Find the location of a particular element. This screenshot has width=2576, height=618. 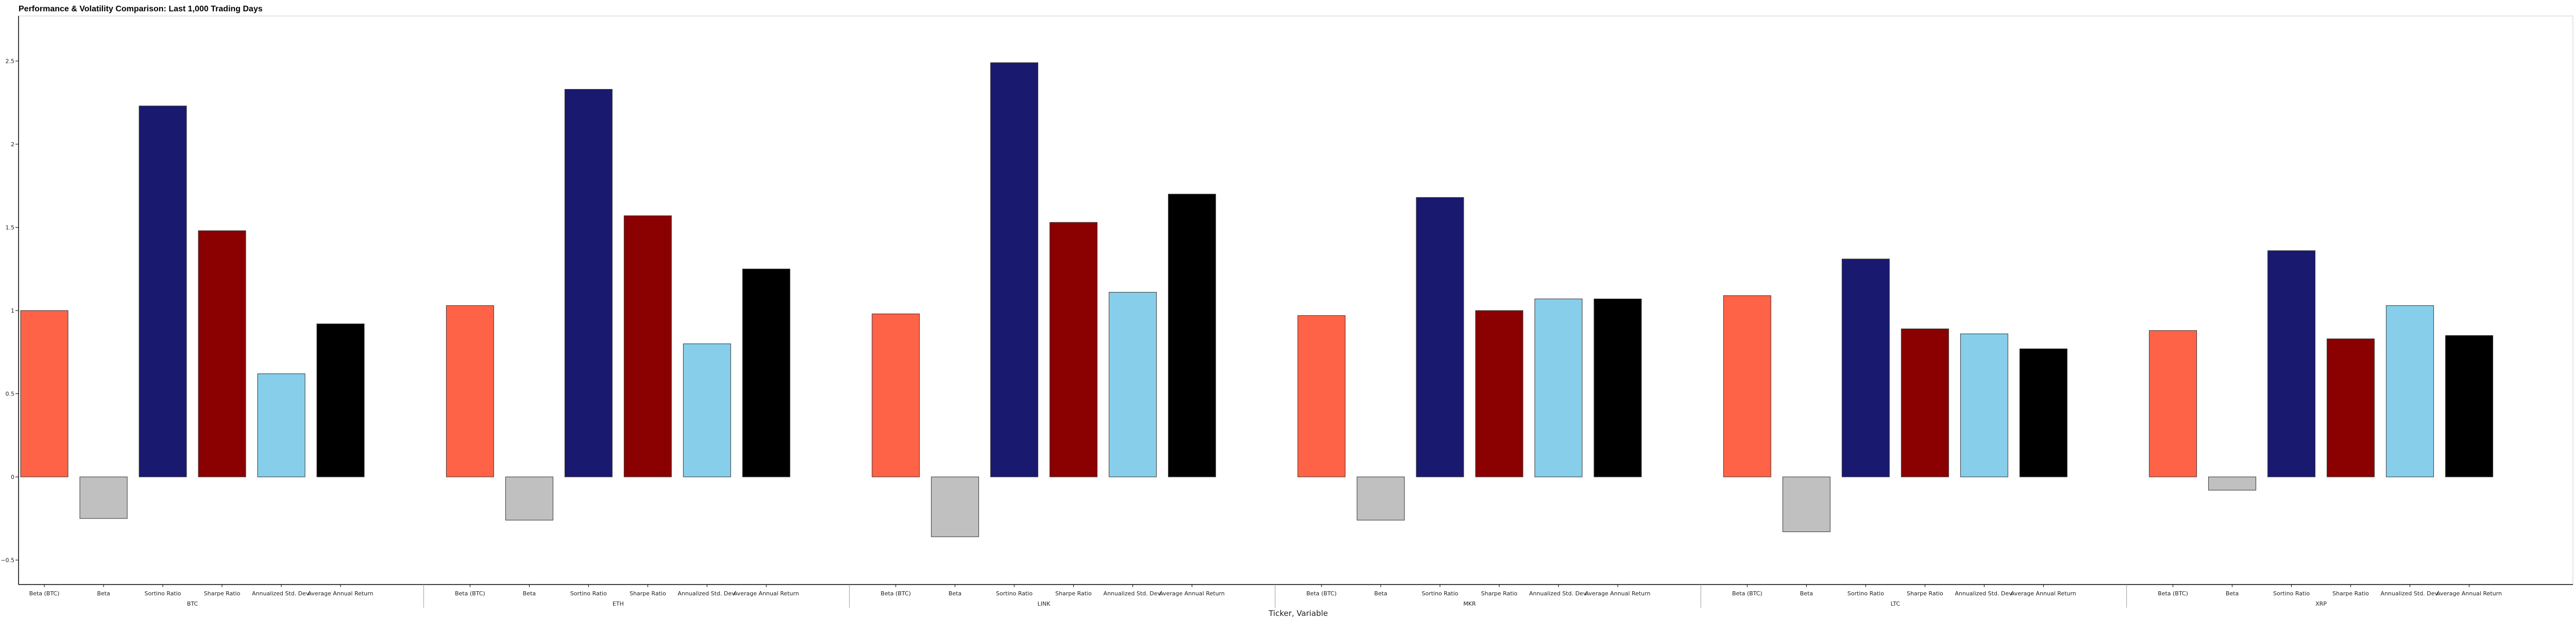

y-tick-label: 0 is located at coordinates (12, 477).